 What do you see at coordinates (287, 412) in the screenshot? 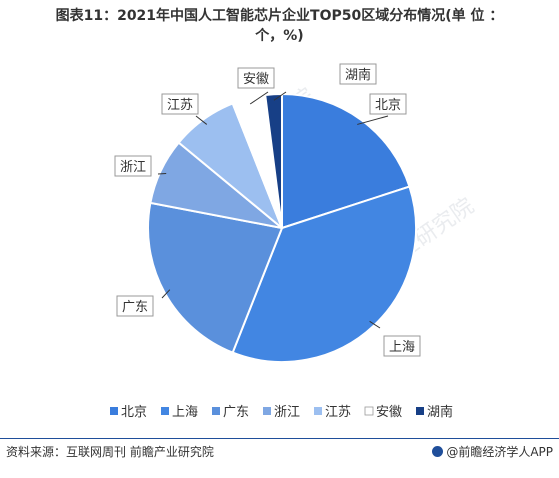
I see `legend-label: 浙江` at bounding box center [287, 412].